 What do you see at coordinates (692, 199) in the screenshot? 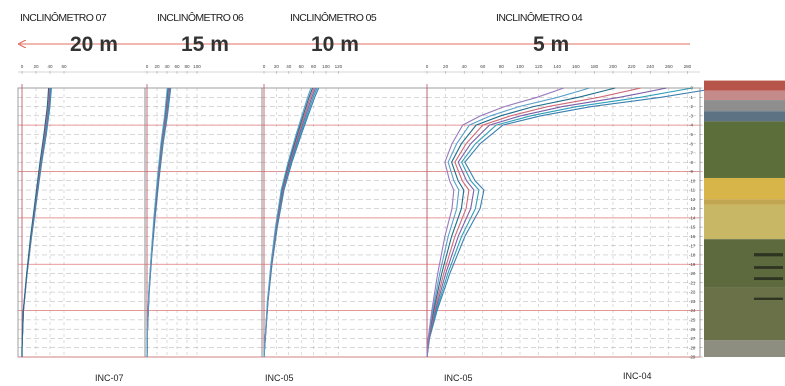
I see `depth-tick-label: -12` at bounding box center [692, 199].